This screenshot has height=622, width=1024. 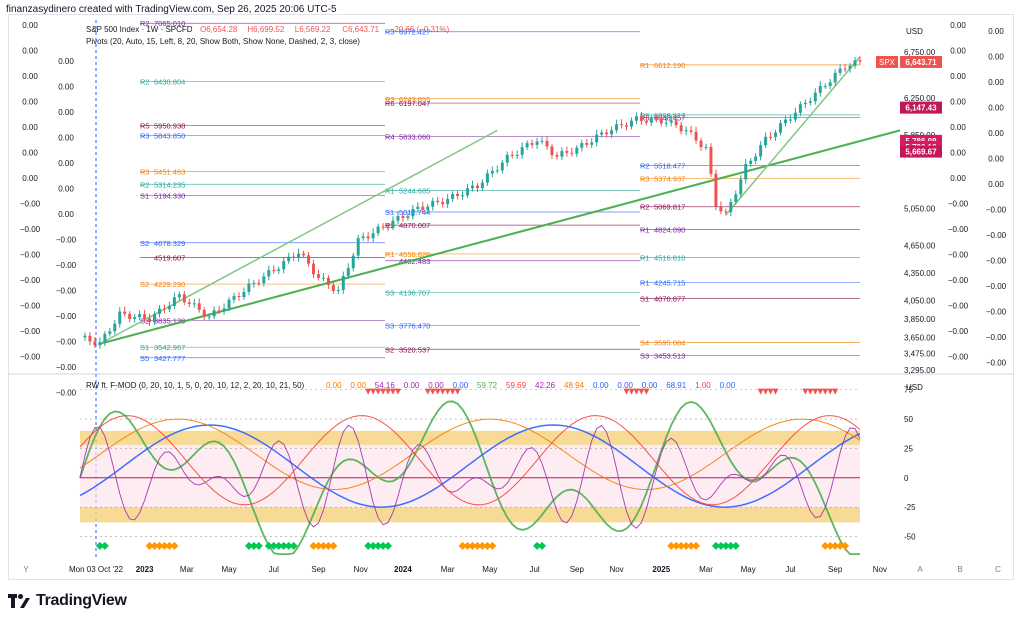 I want to click on left-axis-label-2: −0.00, so click(x=66, y=291).